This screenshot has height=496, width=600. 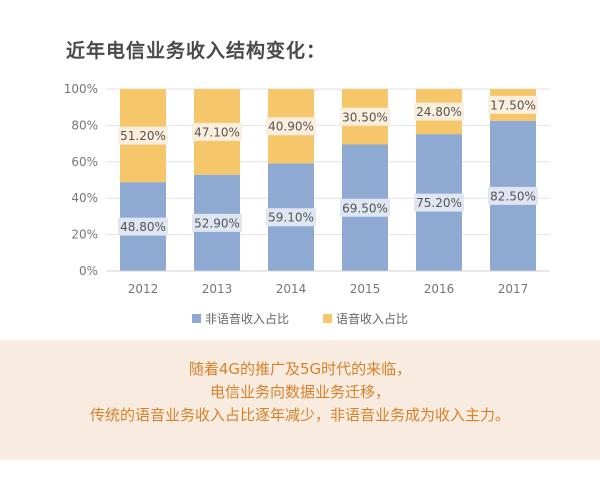 I want to click on legend-item-non-voice: 非语音收入占比, so click(x=240, y=318).